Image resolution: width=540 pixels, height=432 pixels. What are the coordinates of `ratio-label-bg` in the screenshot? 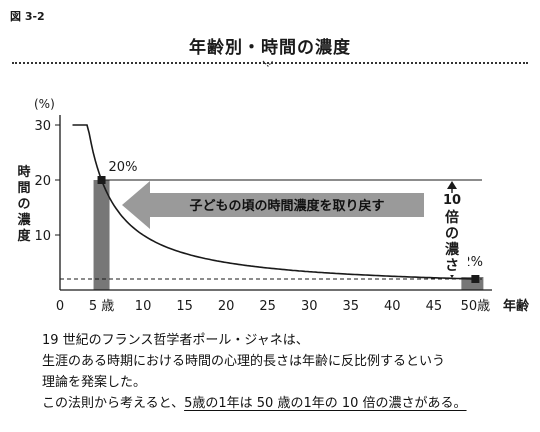 It's located at (452, 234).